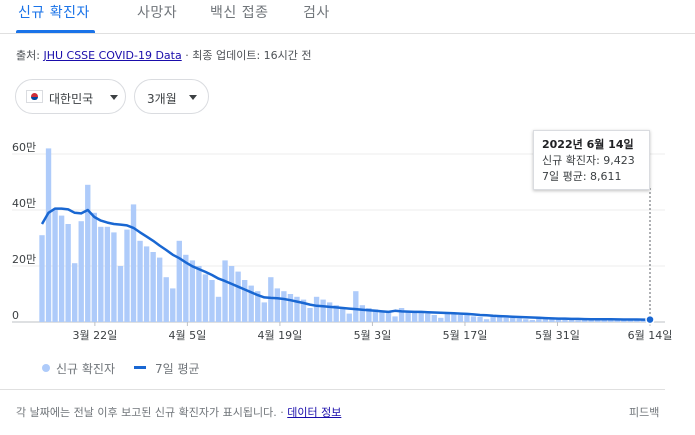 This screenshot has height=435, width=695. What do you see at coordinates (650, 335) in the screenshot?
I see `x-tick-label: 6월 14일` at bounding box center [650, 335].